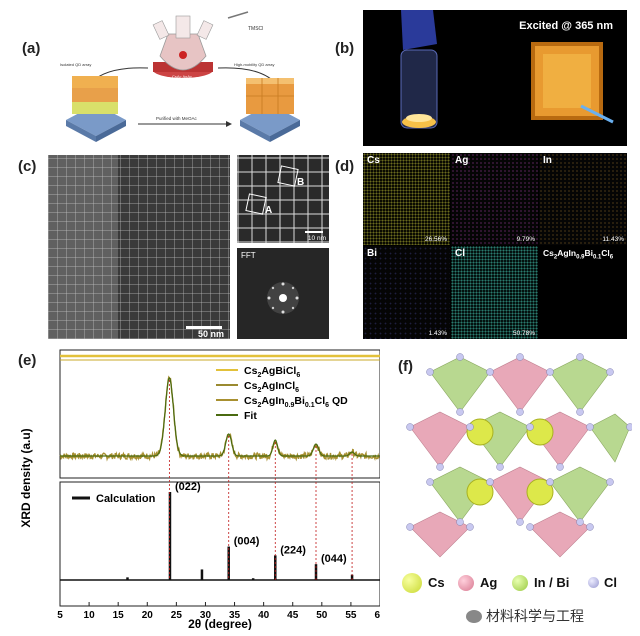  Describe the element at coordinates (60, 615) in the screenshot. I see `x-tick-label: 5` at that location.